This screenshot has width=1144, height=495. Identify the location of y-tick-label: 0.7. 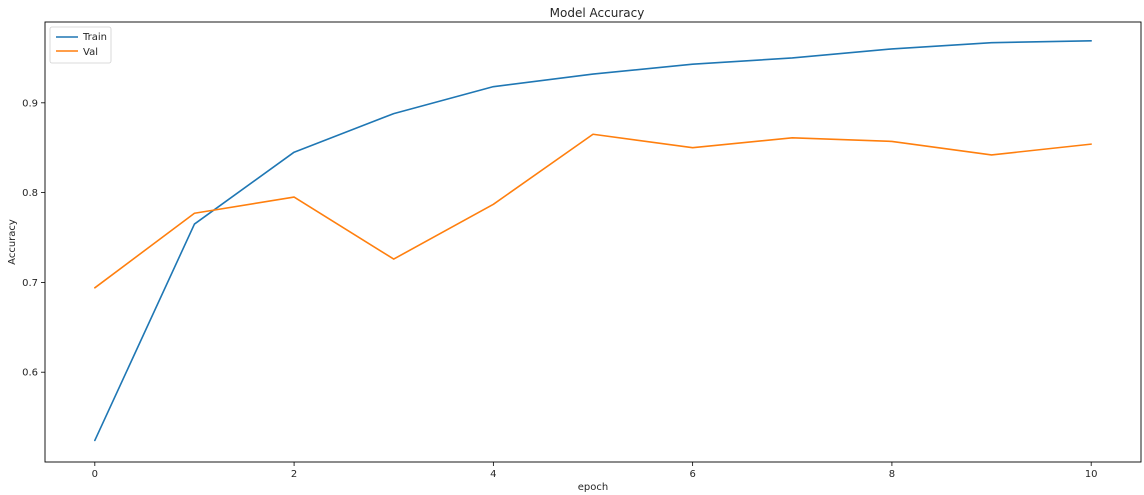
(30, 283).